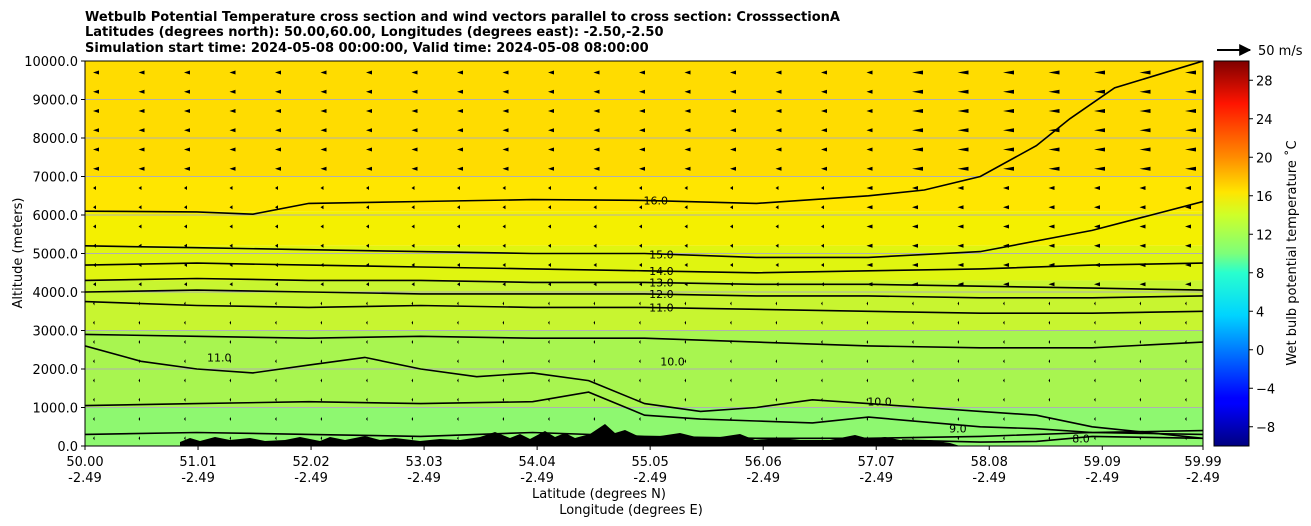  Describe the element at coordinates (311, 478) in the screenshot. I see `x-tick-lon-2: -2.49` at that location.